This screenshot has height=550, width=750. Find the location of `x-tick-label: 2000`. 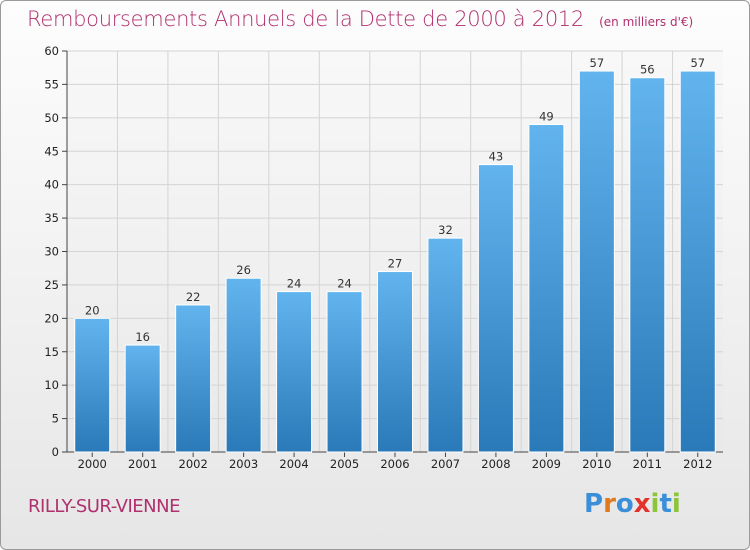

x-tick-label: 2000 is located at coordinates (92, 464).